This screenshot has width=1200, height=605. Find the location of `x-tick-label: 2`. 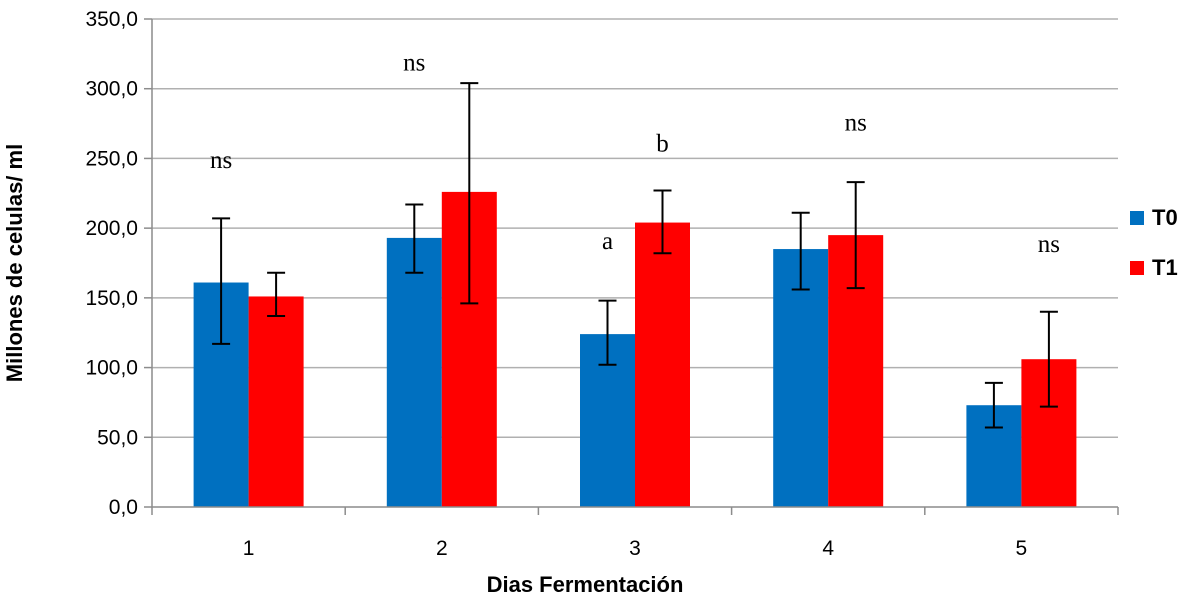

x-tick-label: 2 is located at coordinates (442, 548).